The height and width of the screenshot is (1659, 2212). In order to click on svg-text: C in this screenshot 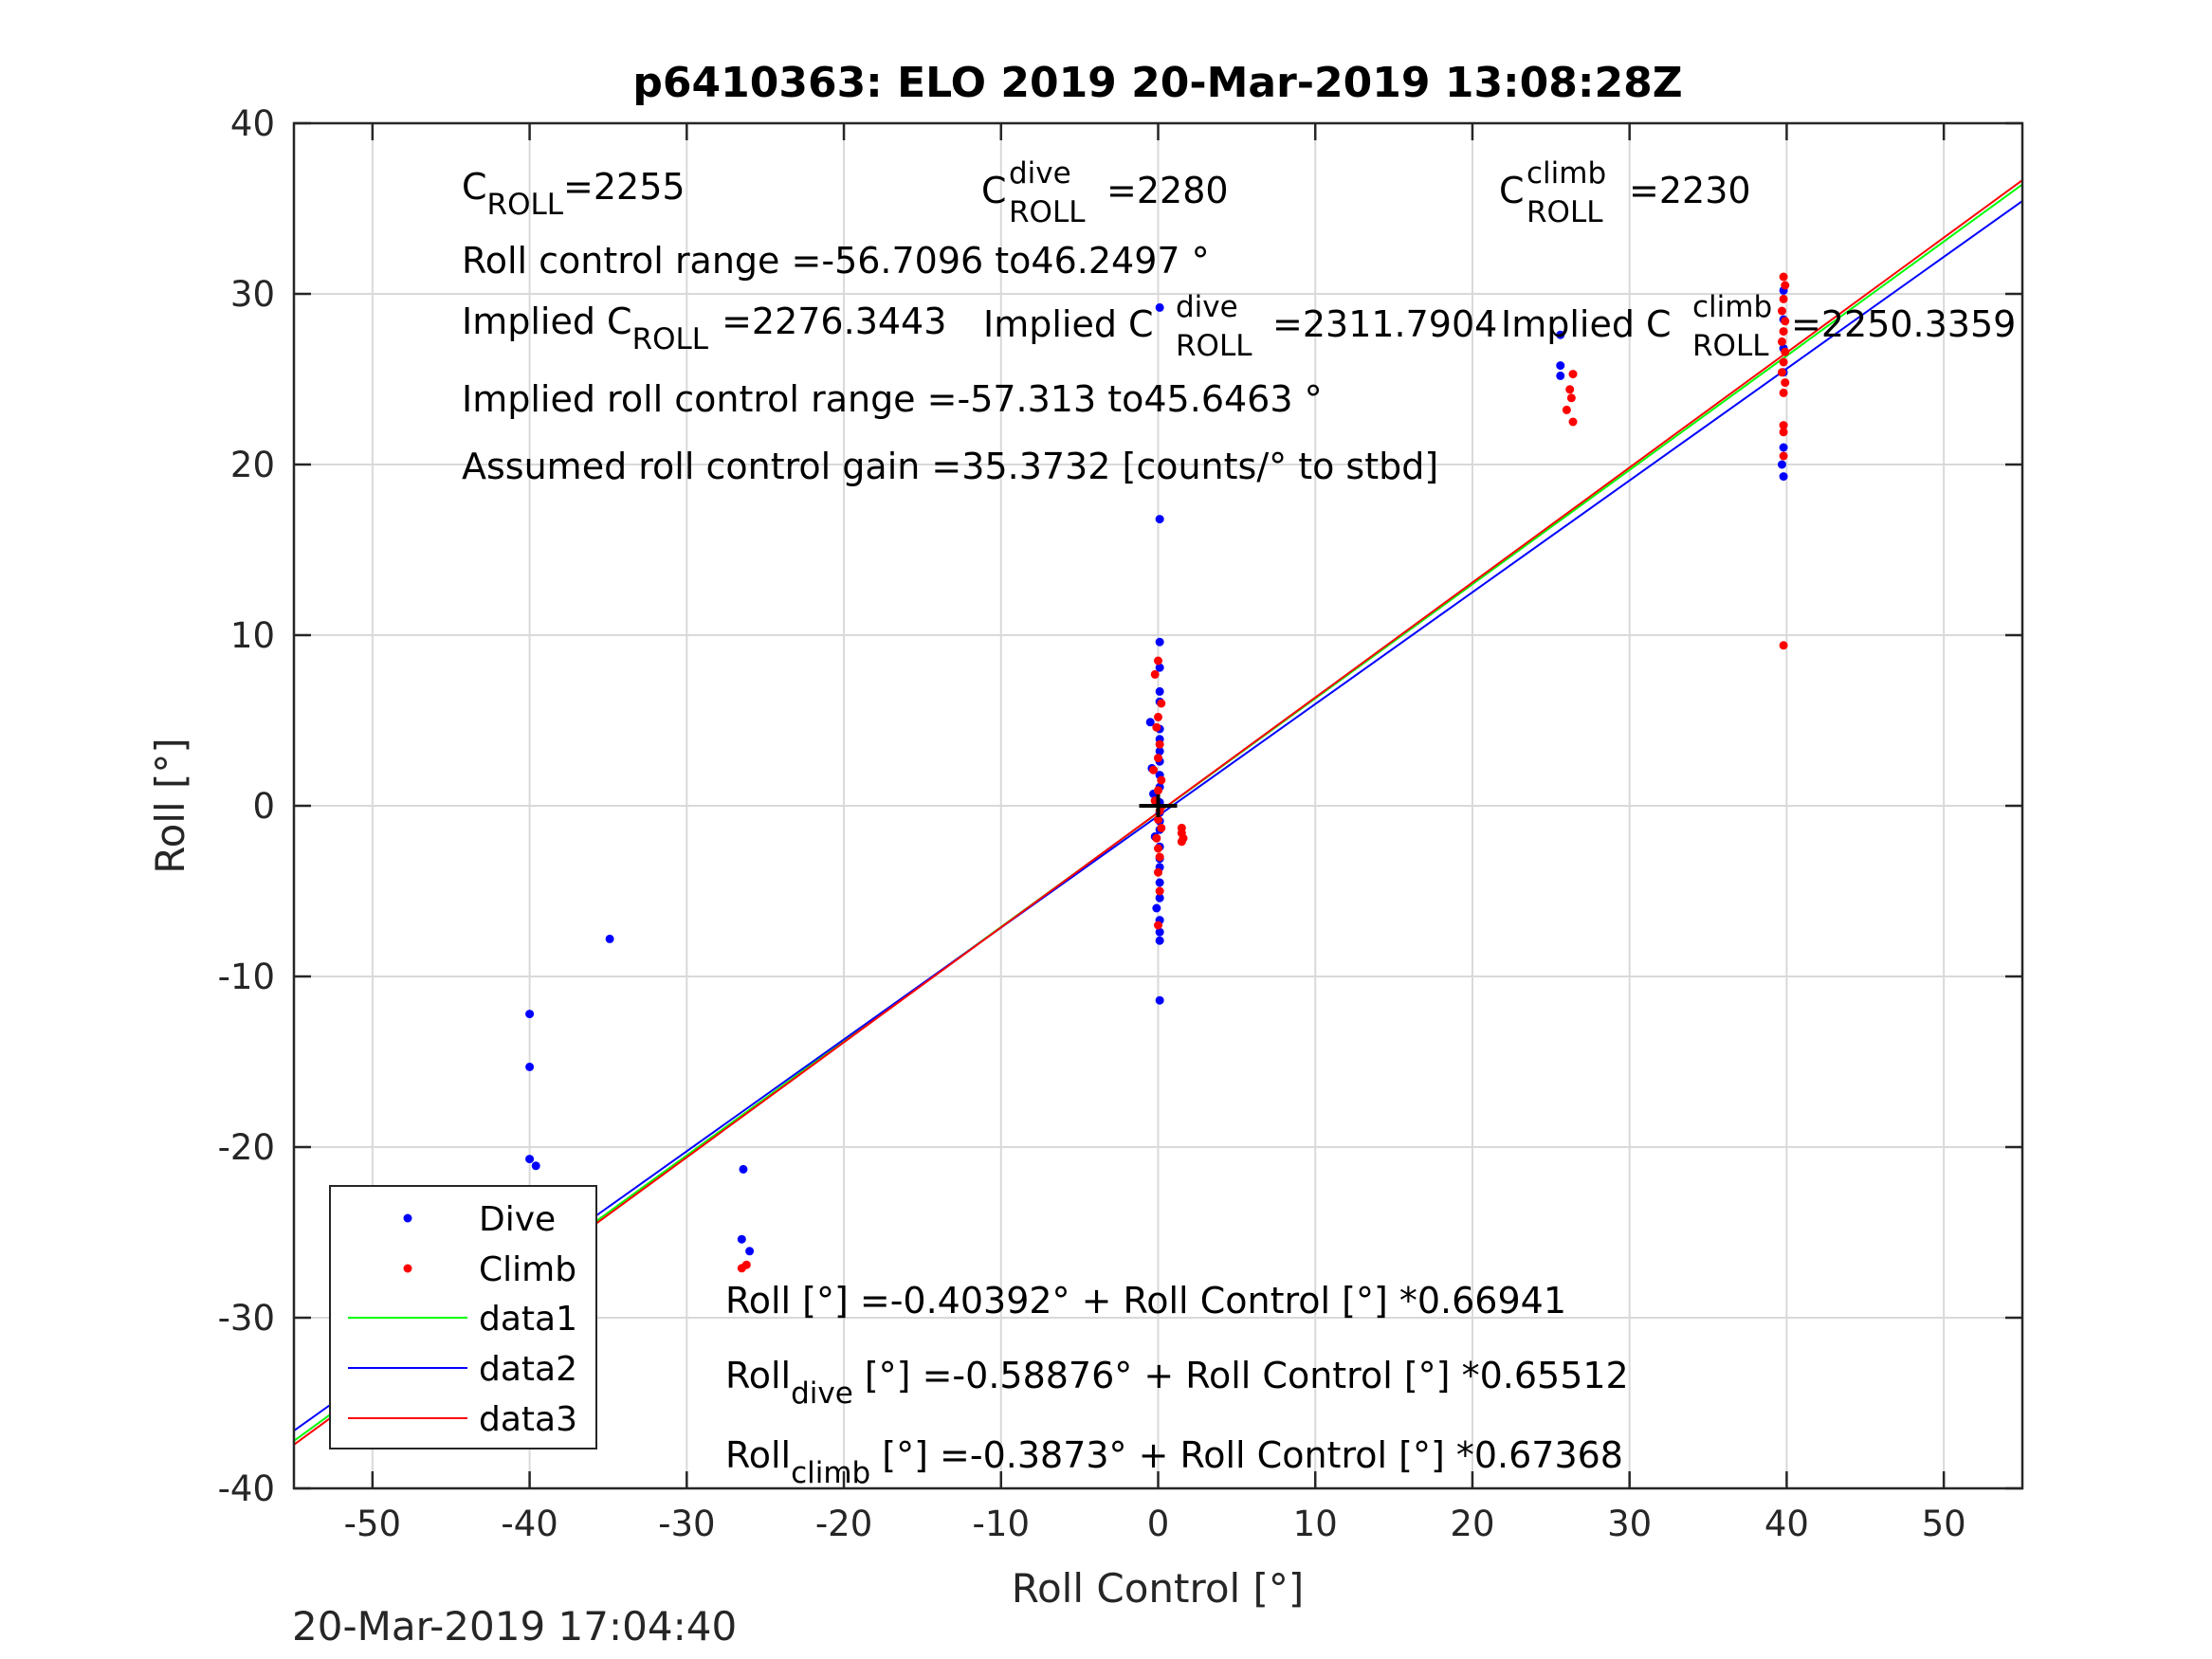, I will do `click(1512, 190)`.